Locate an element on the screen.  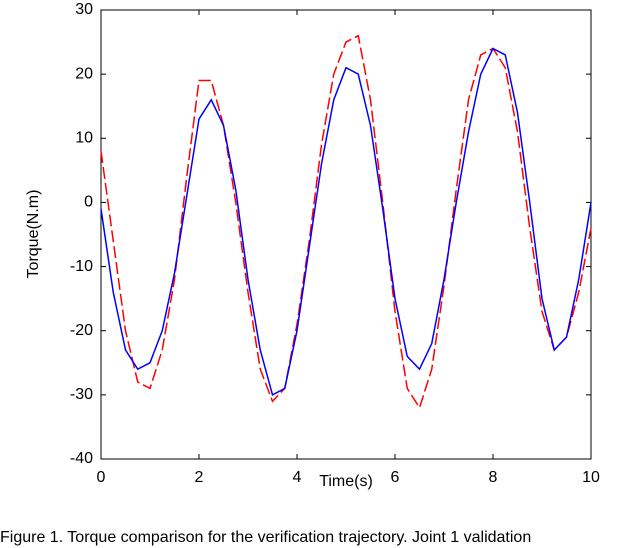
y-axis-label: Torque(N.m) is located at coordinates (33, 234).